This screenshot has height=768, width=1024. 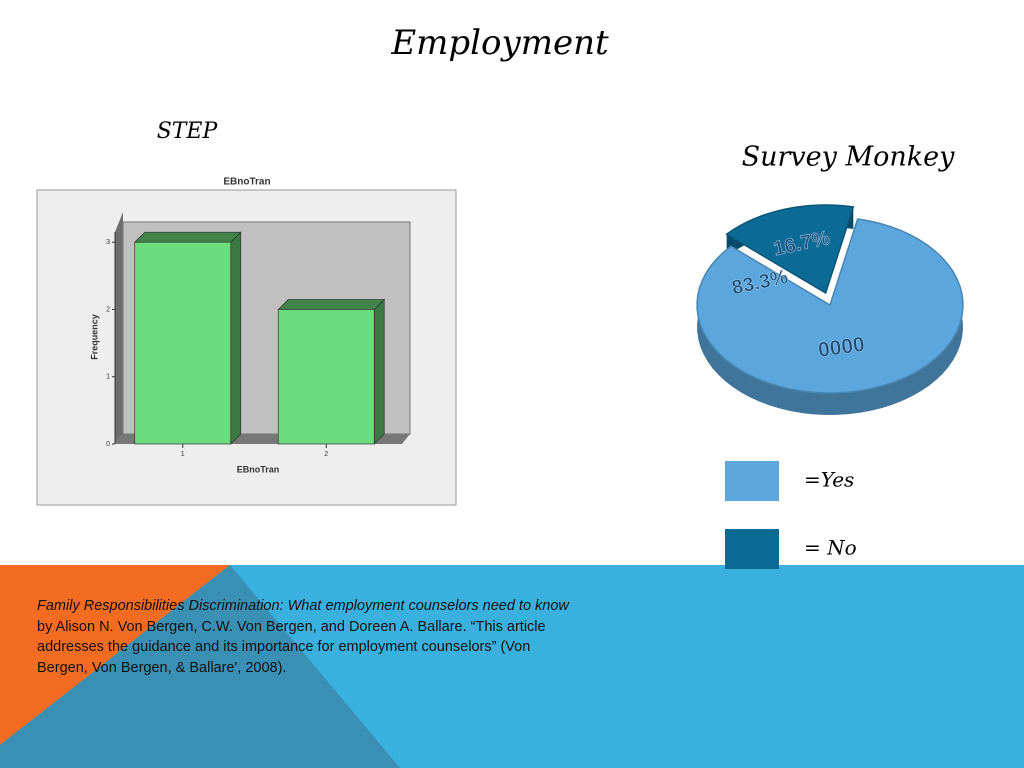 I want to click on bar-title: EBnoTran, so click(x=246, y=182).